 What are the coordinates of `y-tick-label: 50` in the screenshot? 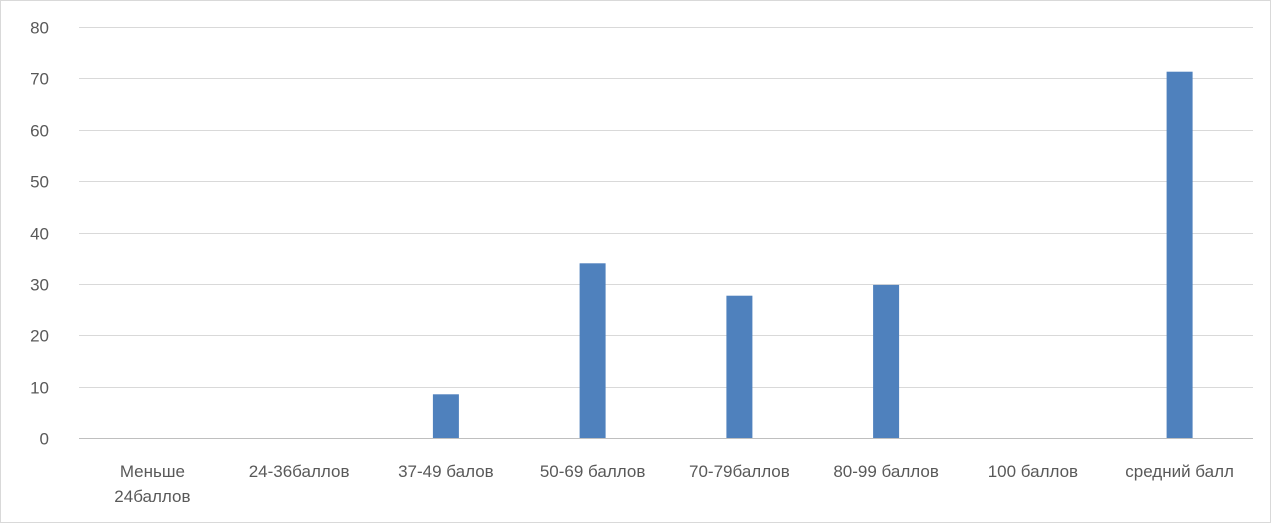 It's located at (39, 182).